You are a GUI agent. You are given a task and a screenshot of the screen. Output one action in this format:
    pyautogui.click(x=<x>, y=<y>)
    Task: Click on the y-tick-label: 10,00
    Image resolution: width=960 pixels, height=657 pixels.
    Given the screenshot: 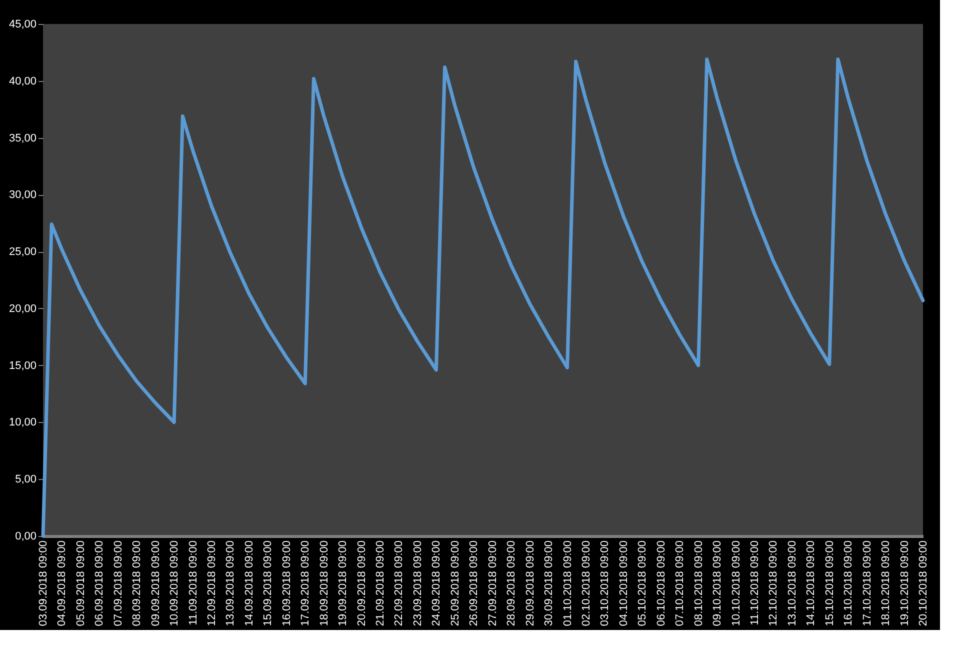 What is the action you would take?
    pyautogui.click(x=22, y=422)
    